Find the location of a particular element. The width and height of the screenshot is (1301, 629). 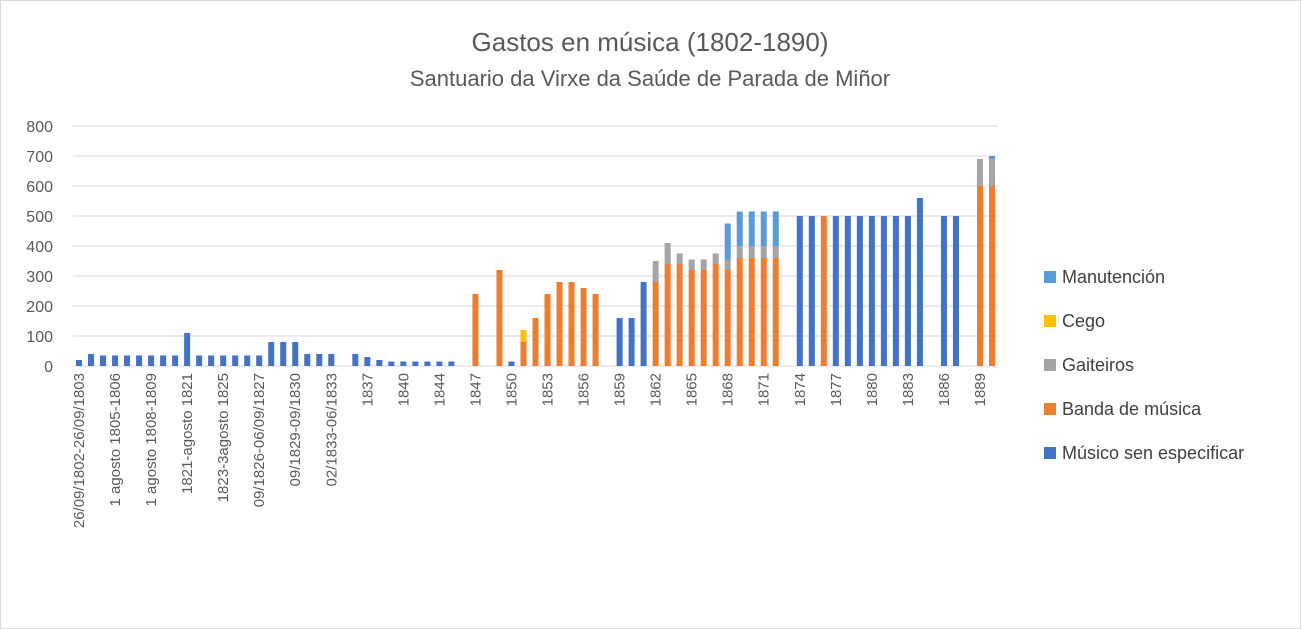

x-tick-label: 09/1829-09/1830 is located at coordinates (295, 429).